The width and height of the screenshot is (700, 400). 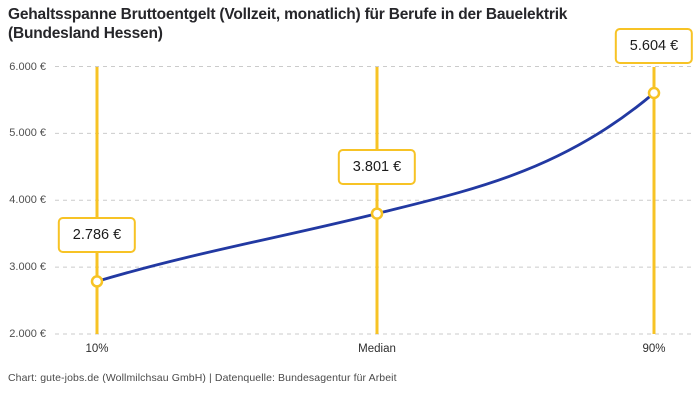 What do you see at coordinates (27, 267) in the screenshot?
I see `y-axis-tick-label: 3.000 €` at bounding box center [27, 267].